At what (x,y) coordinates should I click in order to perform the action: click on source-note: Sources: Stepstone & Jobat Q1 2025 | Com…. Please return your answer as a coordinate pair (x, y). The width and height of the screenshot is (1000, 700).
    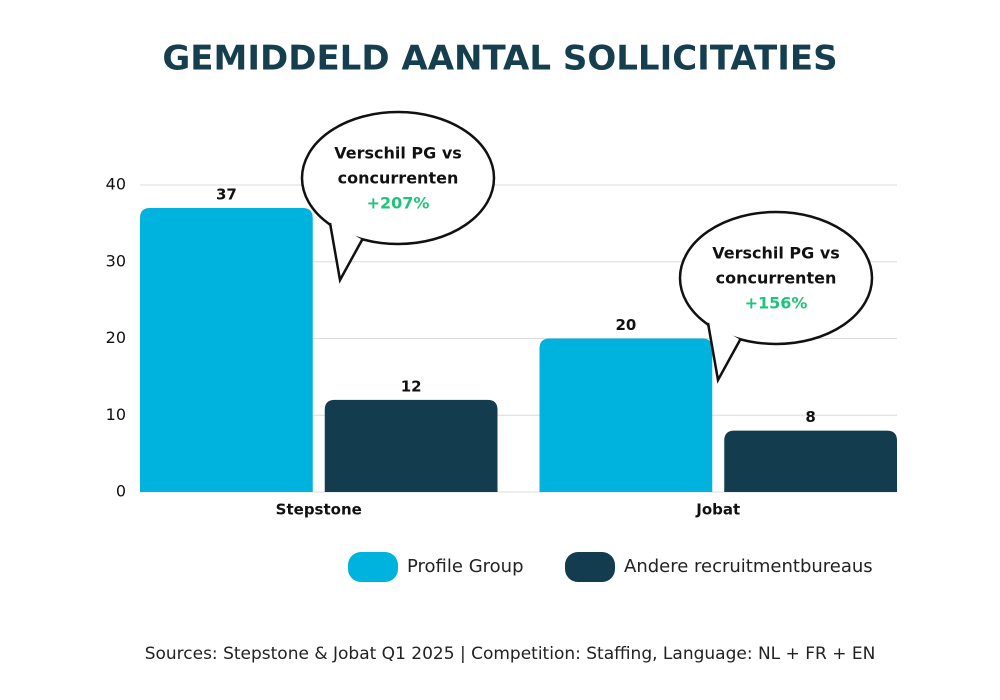
    Looking at the image, I should click on (510, 654).